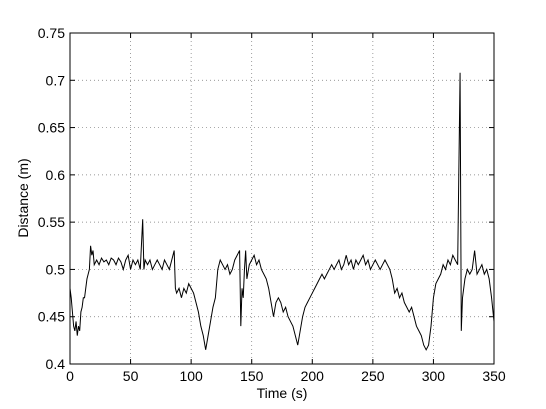 This screenshot has width=546, height=409. What do you see at coordinates (70, 376) in the screenshot?
I see `x-tick-label: 0` at bounding box center [70, 376].